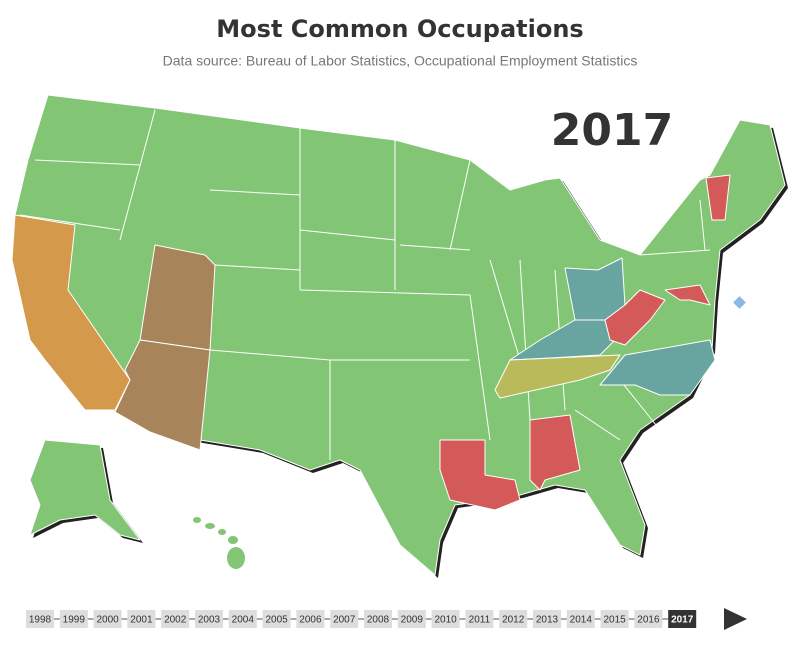 The height and width of the screenshot is (649, 800). I want to click on year-label: 2001, so click(141, 620).